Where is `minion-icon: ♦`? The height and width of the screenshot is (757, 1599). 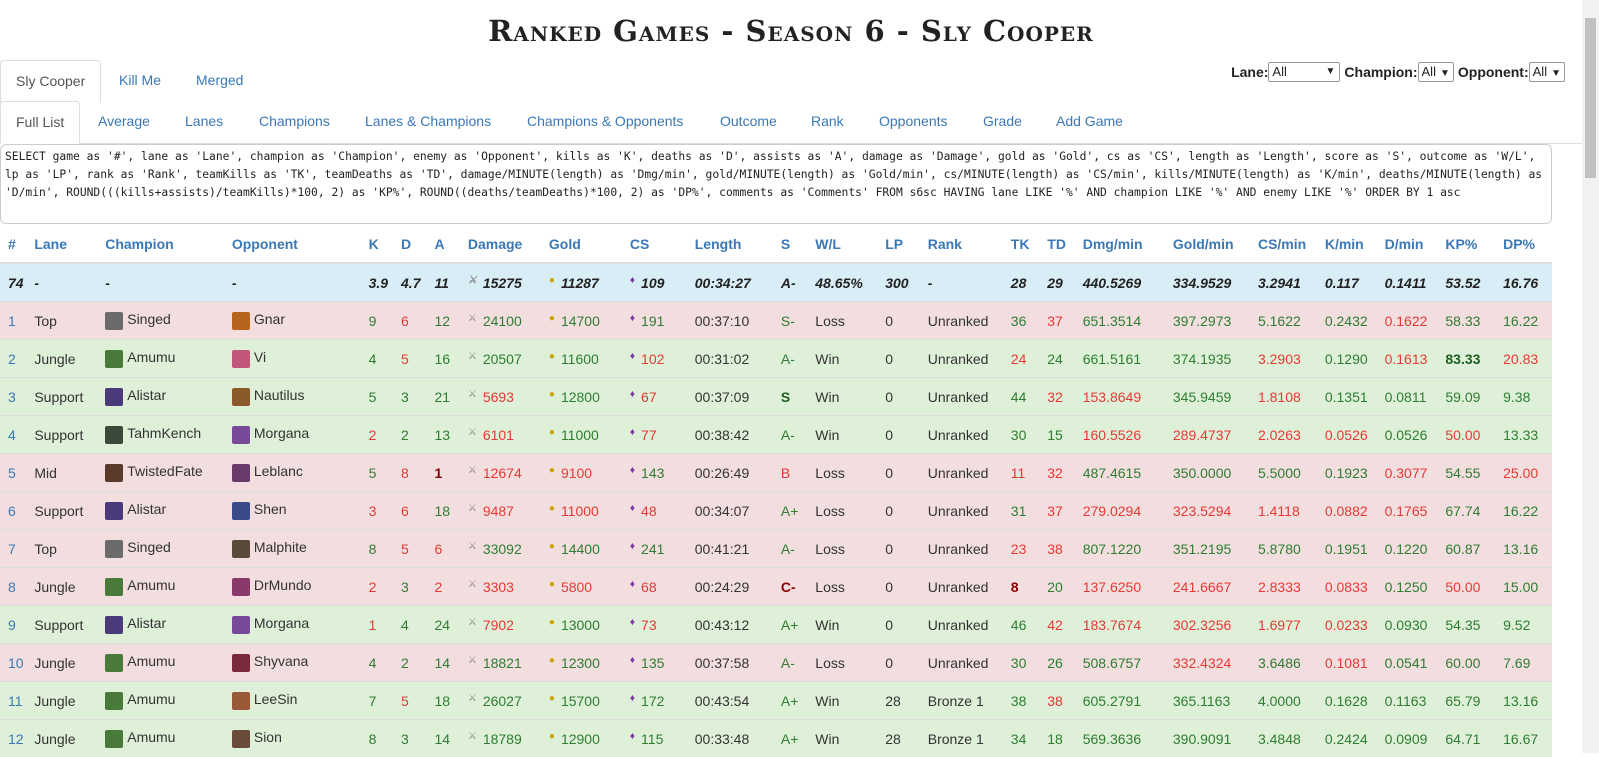 minion-icon: ♦ is located at coordinates (632, 356).